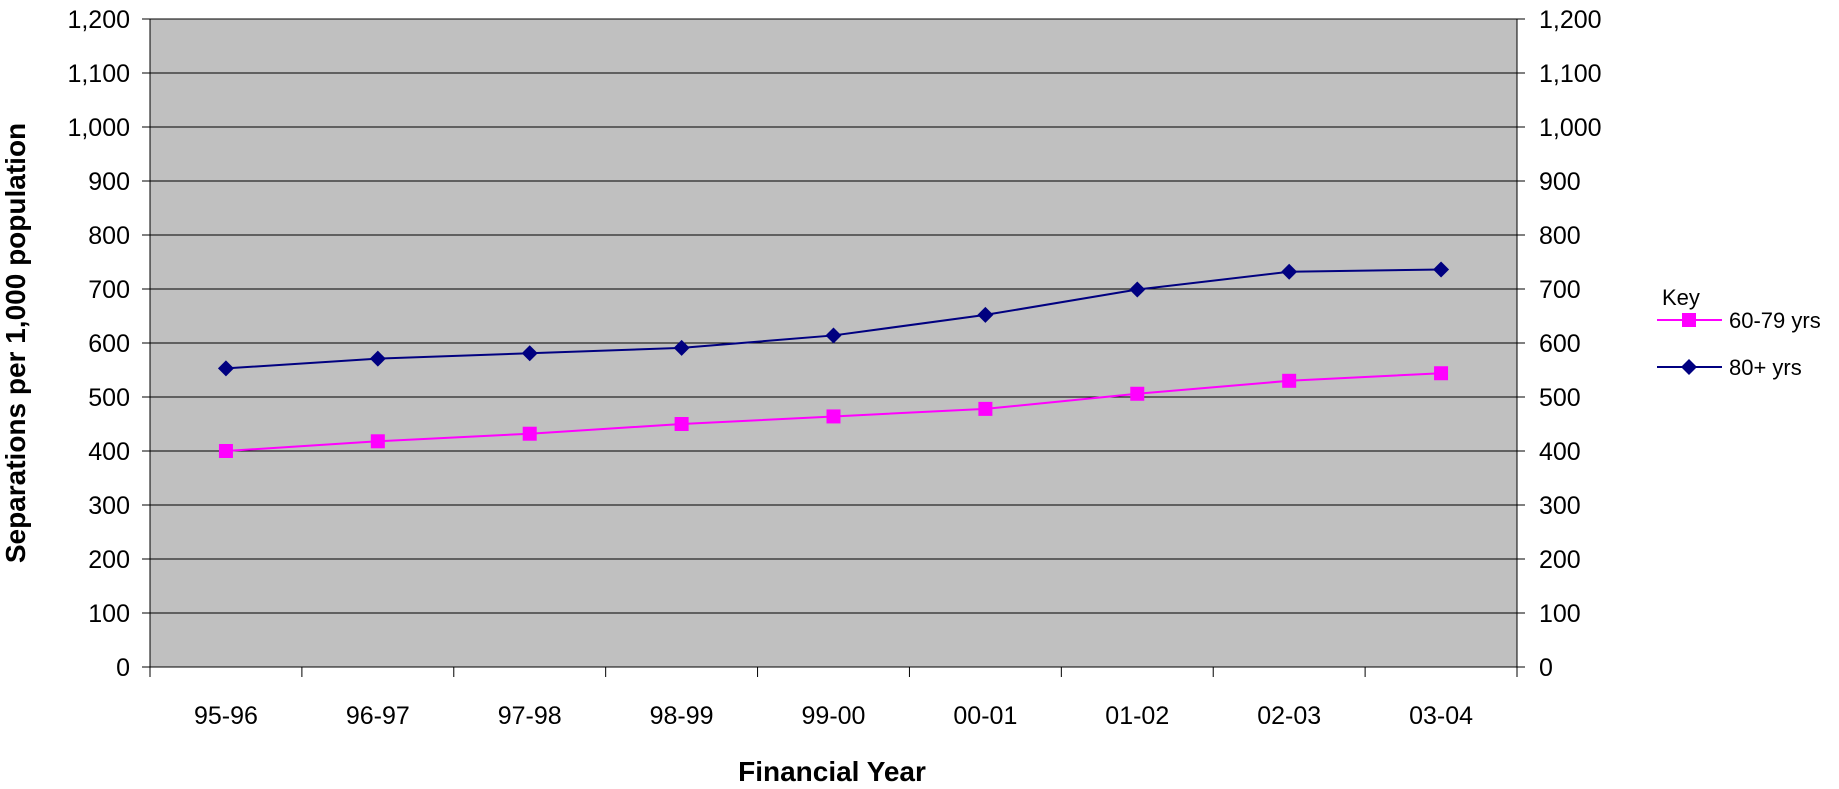 The width and height of the screenshot is (1839, 789). What do you see at coordinates (682, 716) in the screenshot?
I see `x-tick-label: 98-99` at bounding box center [682, 716].